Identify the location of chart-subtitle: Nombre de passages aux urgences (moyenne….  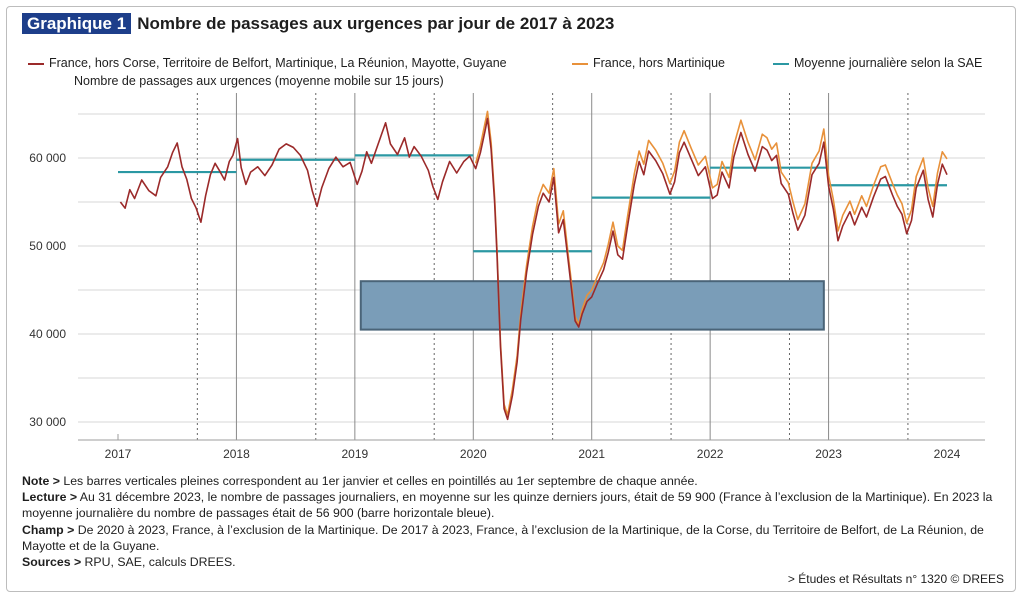
(259, 81).